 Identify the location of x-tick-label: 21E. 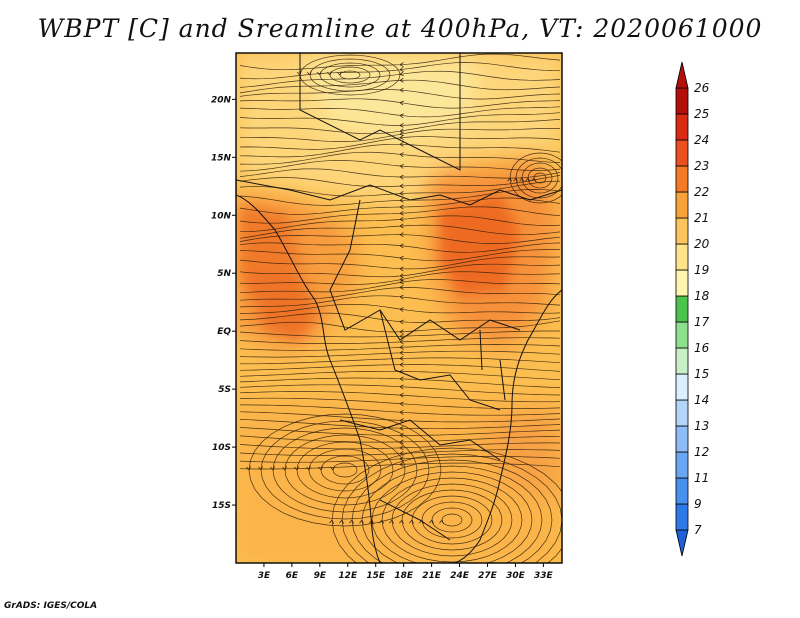
(432, 576).